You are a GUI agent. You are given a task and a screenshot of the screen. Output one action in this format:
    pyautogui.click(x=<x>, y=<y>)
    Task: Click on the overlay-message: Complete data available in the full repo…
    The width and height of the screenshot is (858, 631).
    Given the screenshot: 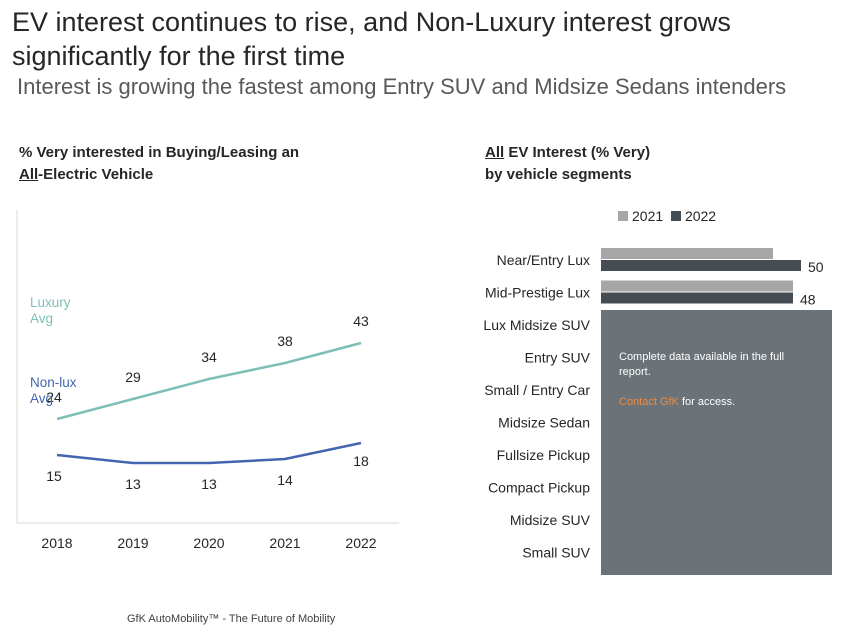 What is the action you would take?
    pyautogui.click(x=702, y=364)
    